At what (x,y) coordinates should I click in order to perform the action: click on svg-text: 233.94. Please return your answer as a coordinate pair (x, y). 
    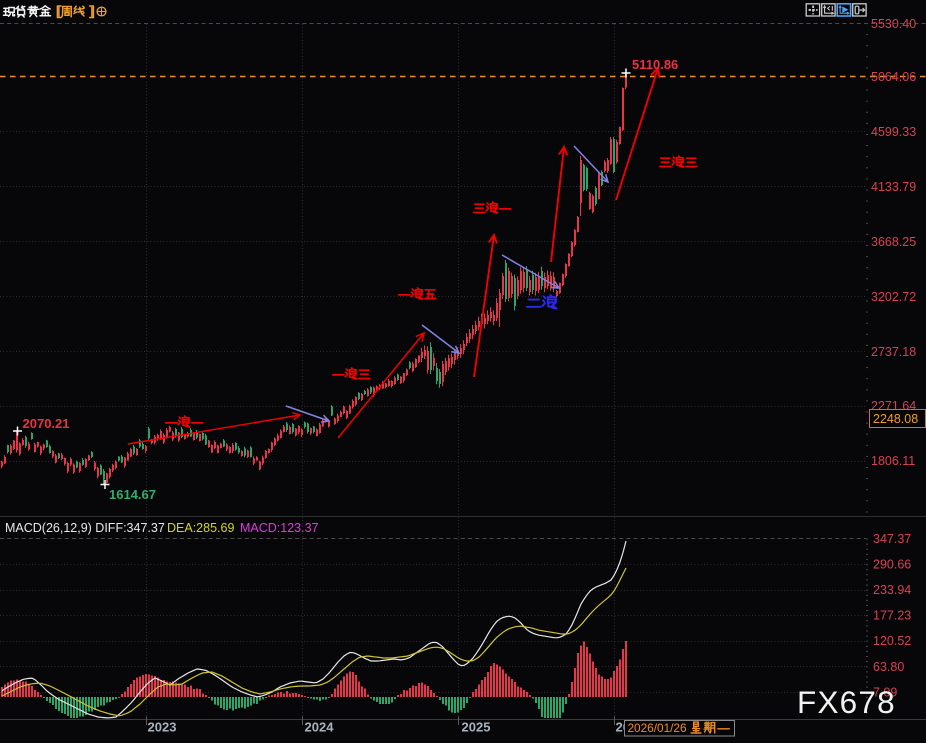
    Looking at the image, I should click on (892, 590).